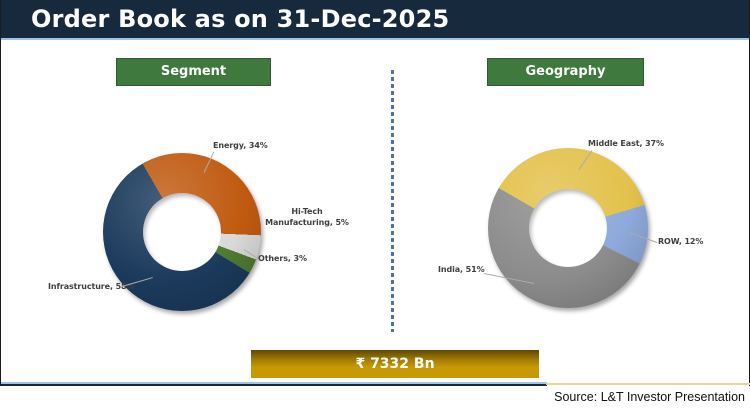 This screenshot has width=750, height=409. I want to click on bottom-border-dark, so click(274, 385).